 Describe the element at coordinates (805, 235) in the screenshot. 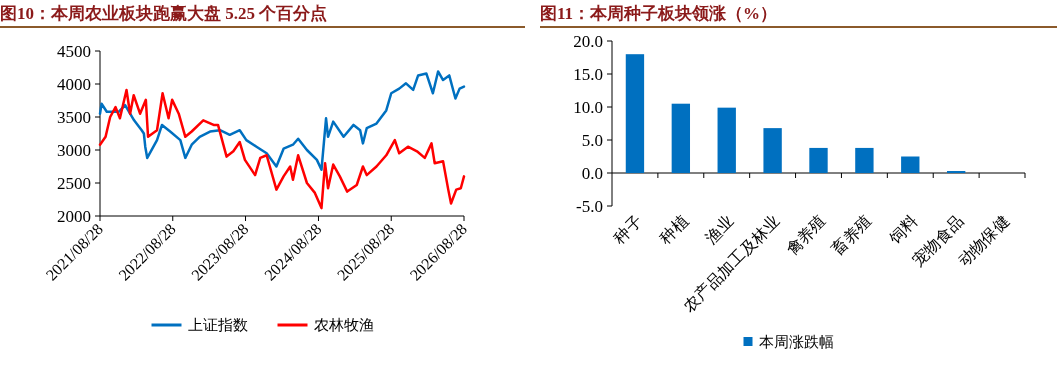

I see `x-tick-label: 禽养殖` at that location.